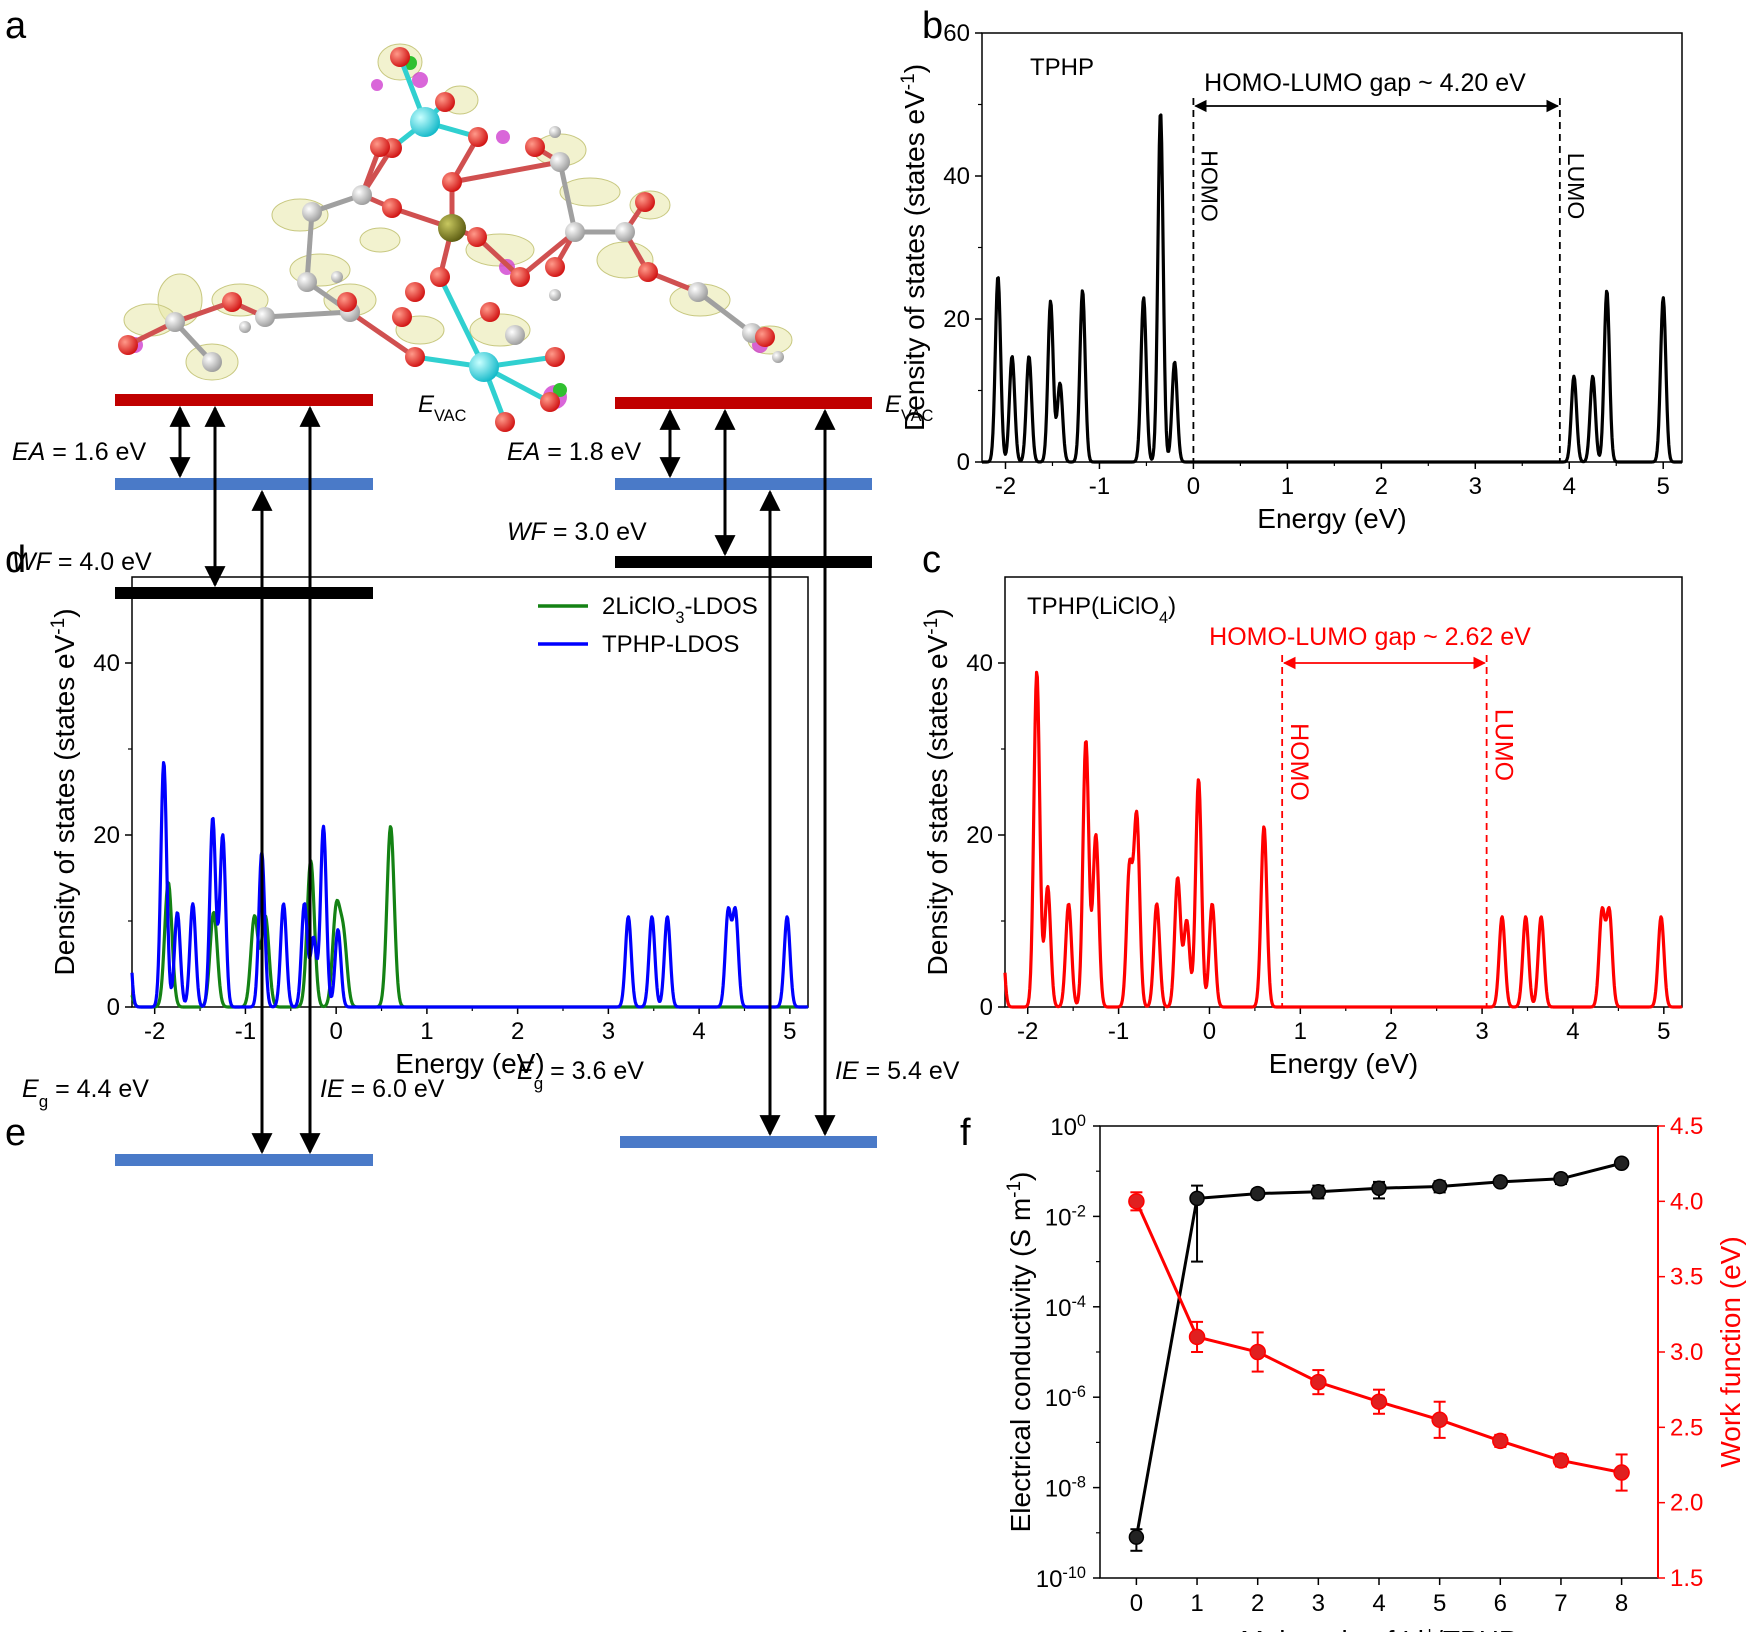 The height and width of the screenshot is (1632, 1749). What do you see at coordinates (1686, 1201) in the screenshot?
I see `y-right-tick-label: 4.0` at bounding box center [1686, 1201].